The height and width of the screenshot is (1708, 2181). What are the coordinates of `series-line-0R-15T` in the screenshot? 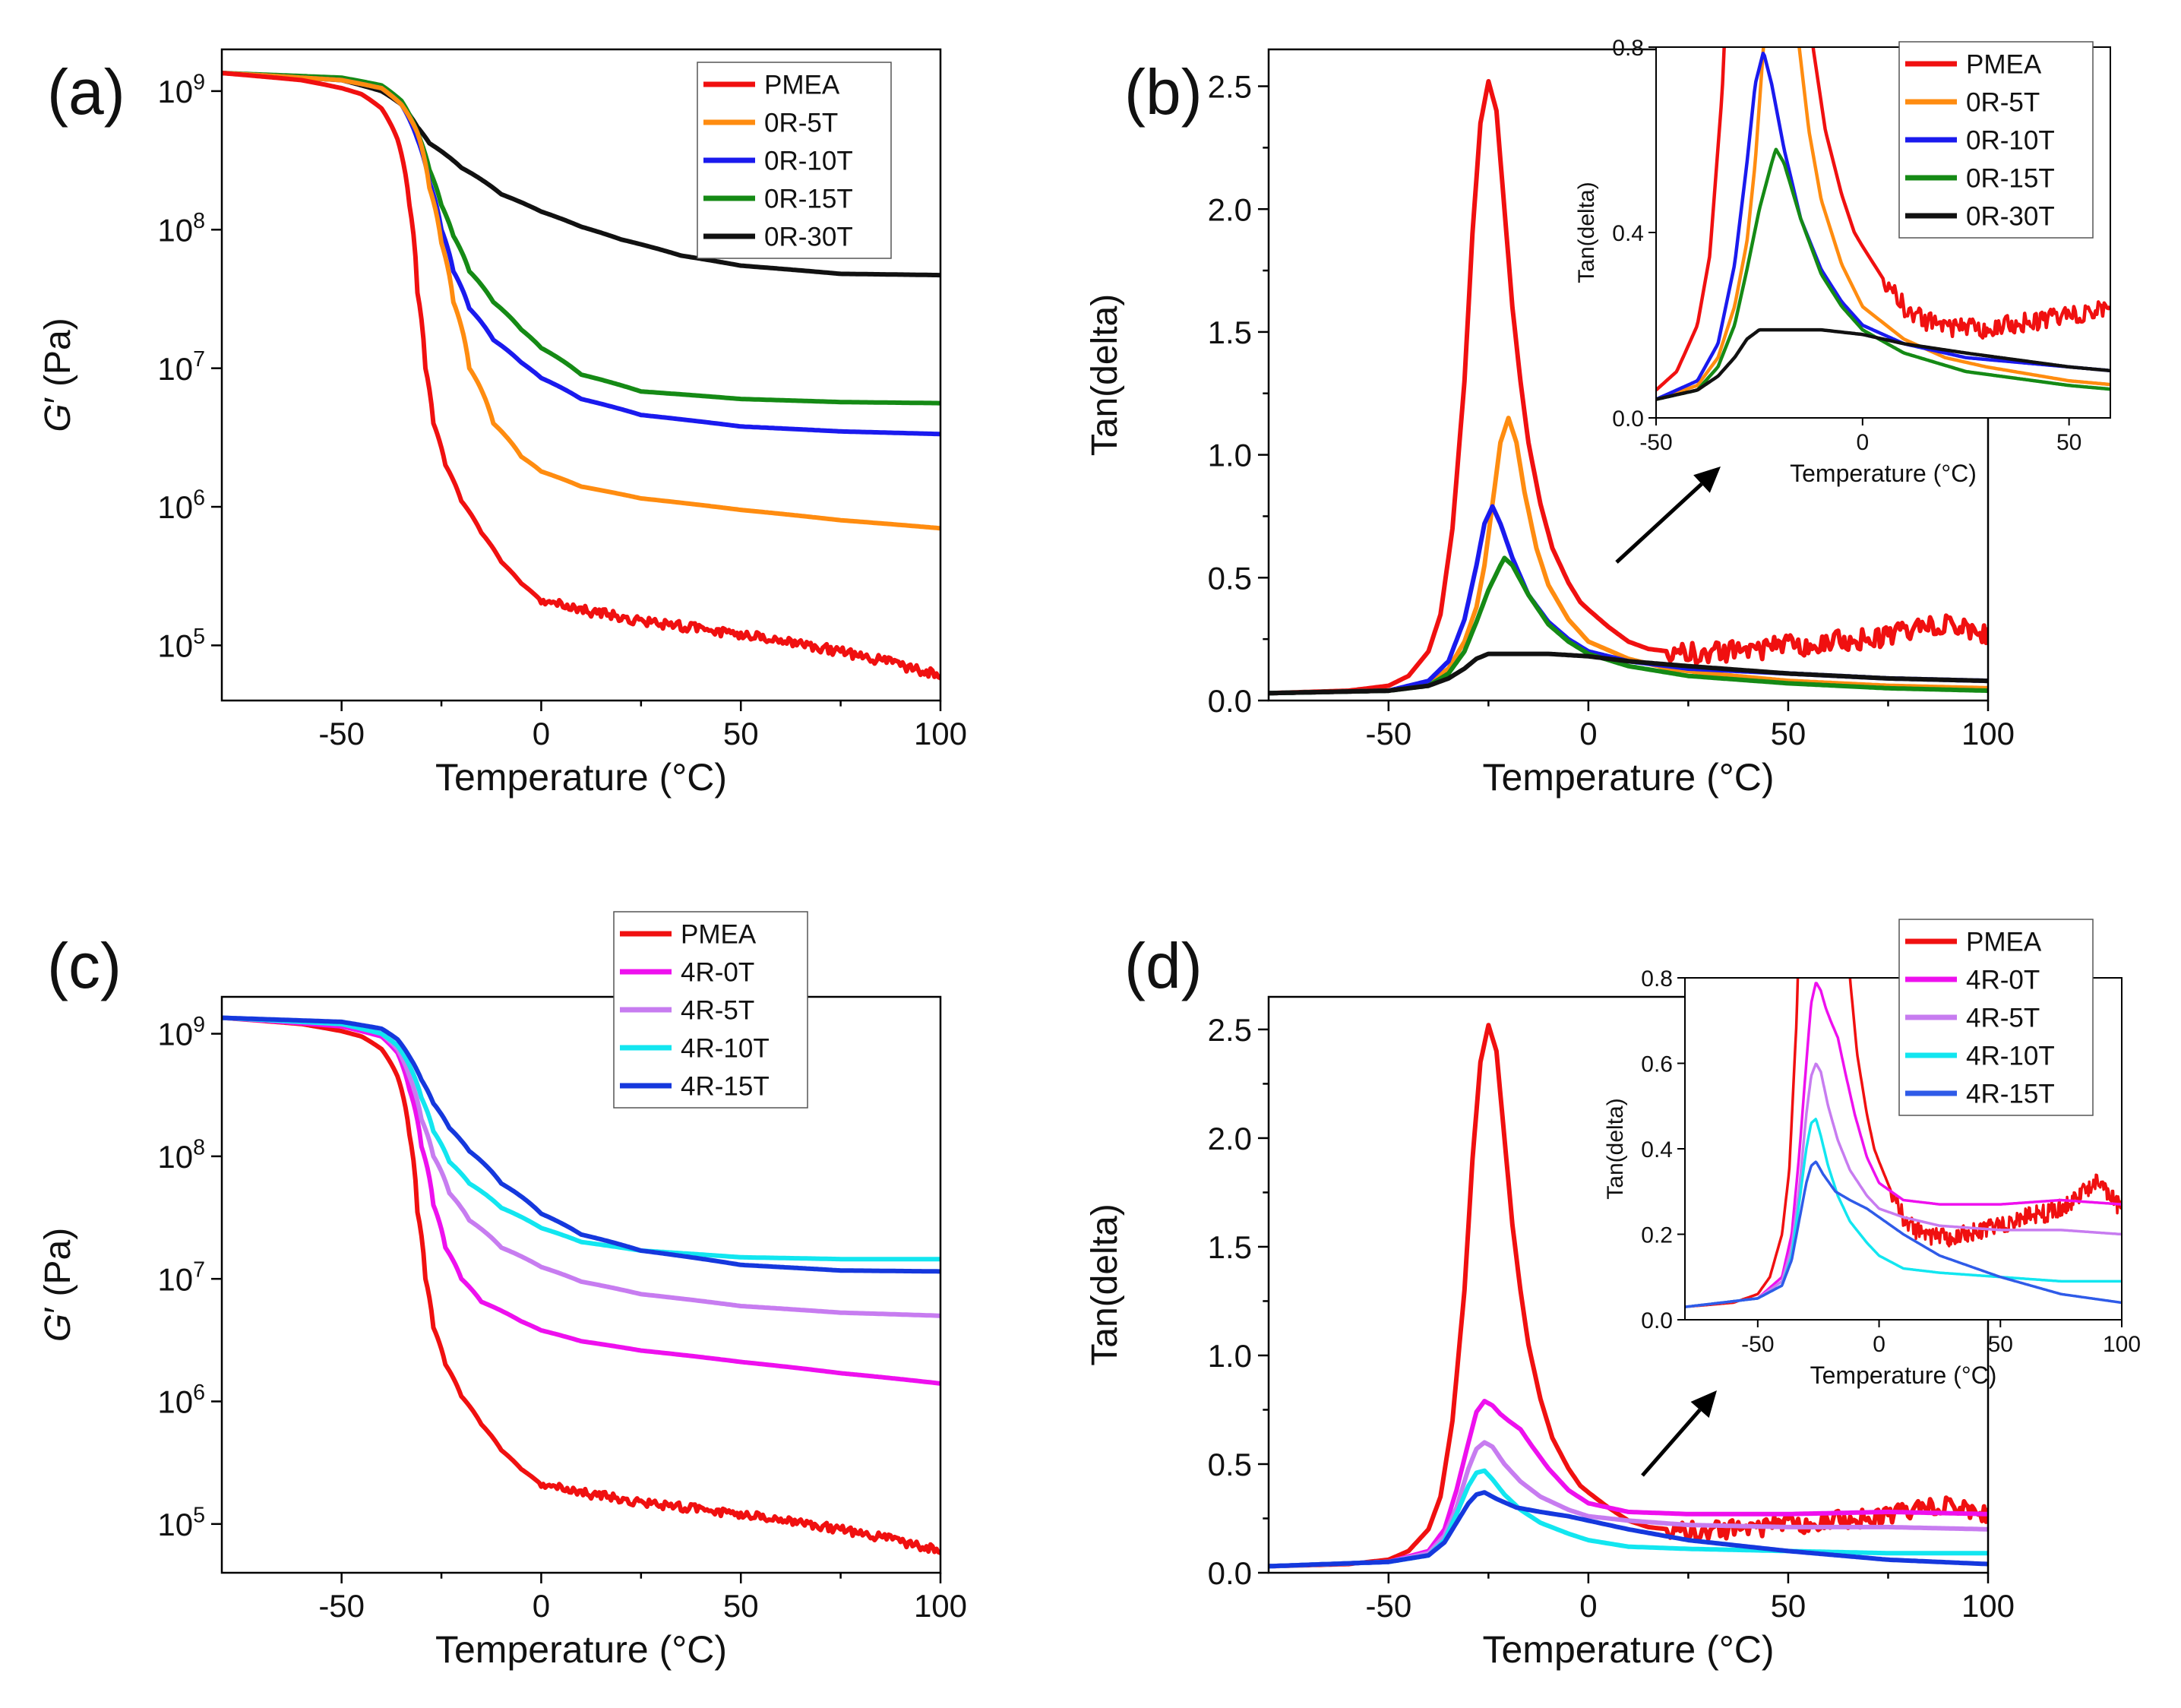 It's located at (581, 238).